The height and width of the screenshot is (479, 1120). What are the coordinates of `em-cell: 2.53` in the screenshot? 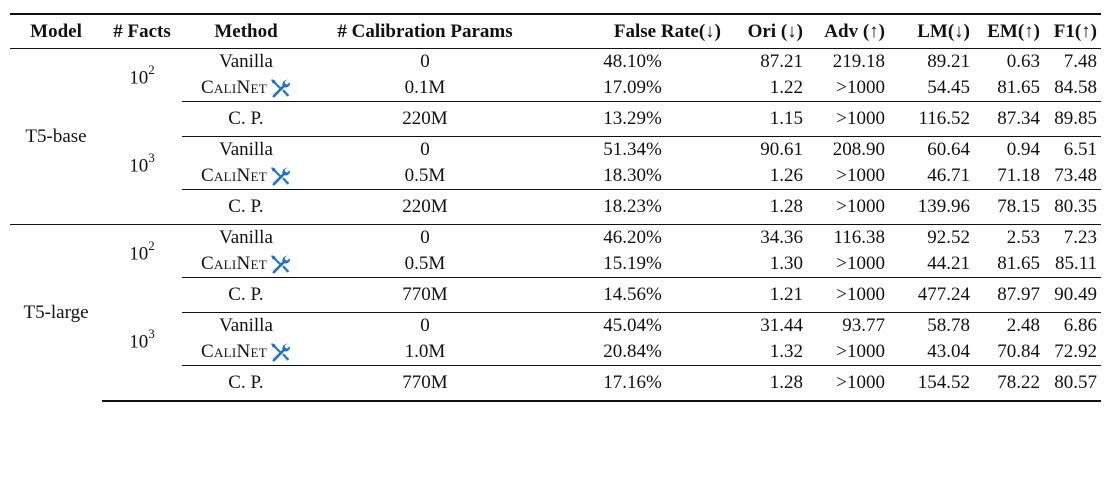 It's located at (1009, 237).